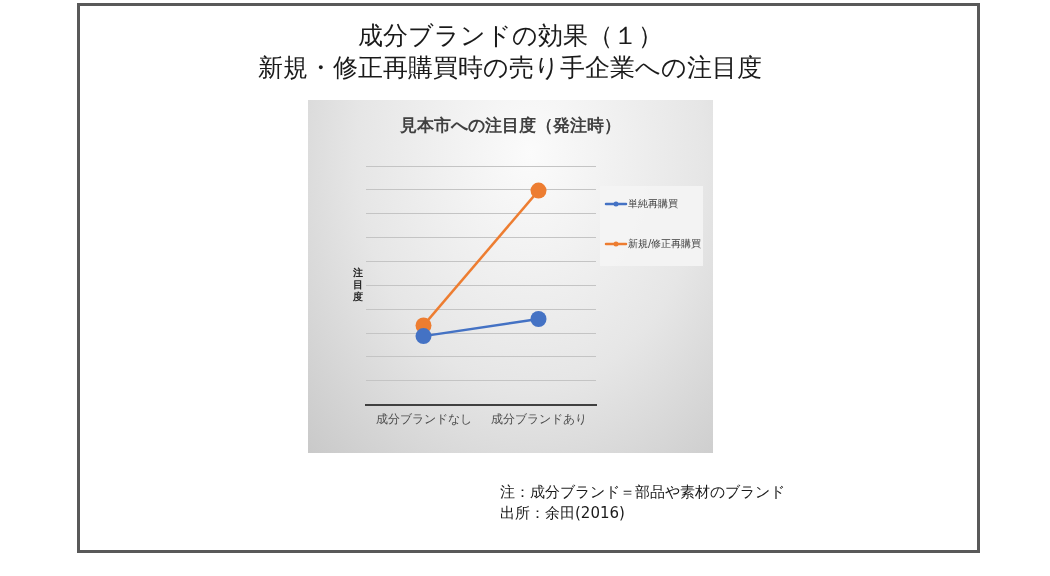 The width and height of the screenshot is (1050, 576). What do you see at coordinates (653, 203) in the screenshot?
I see `legend-label: 単純再購買` at bounding box center [653, 203].